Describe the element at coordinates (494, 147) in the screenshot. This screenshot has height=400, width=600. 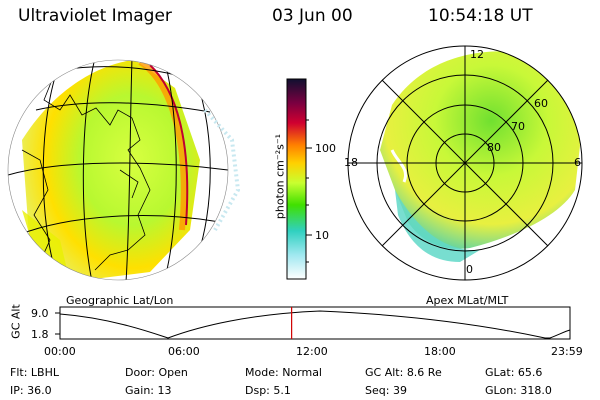
I see `mlat-label-80: 80` at that location.